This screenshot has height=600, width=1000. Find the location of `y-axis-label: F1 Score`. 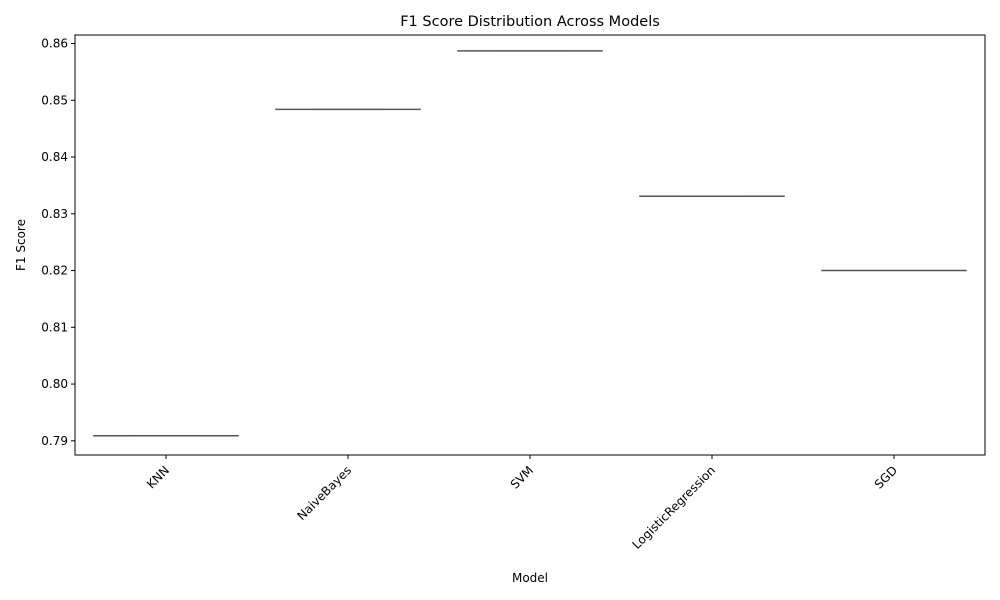

y-axis-label: F1 Score is located at coordinates (21, 245).